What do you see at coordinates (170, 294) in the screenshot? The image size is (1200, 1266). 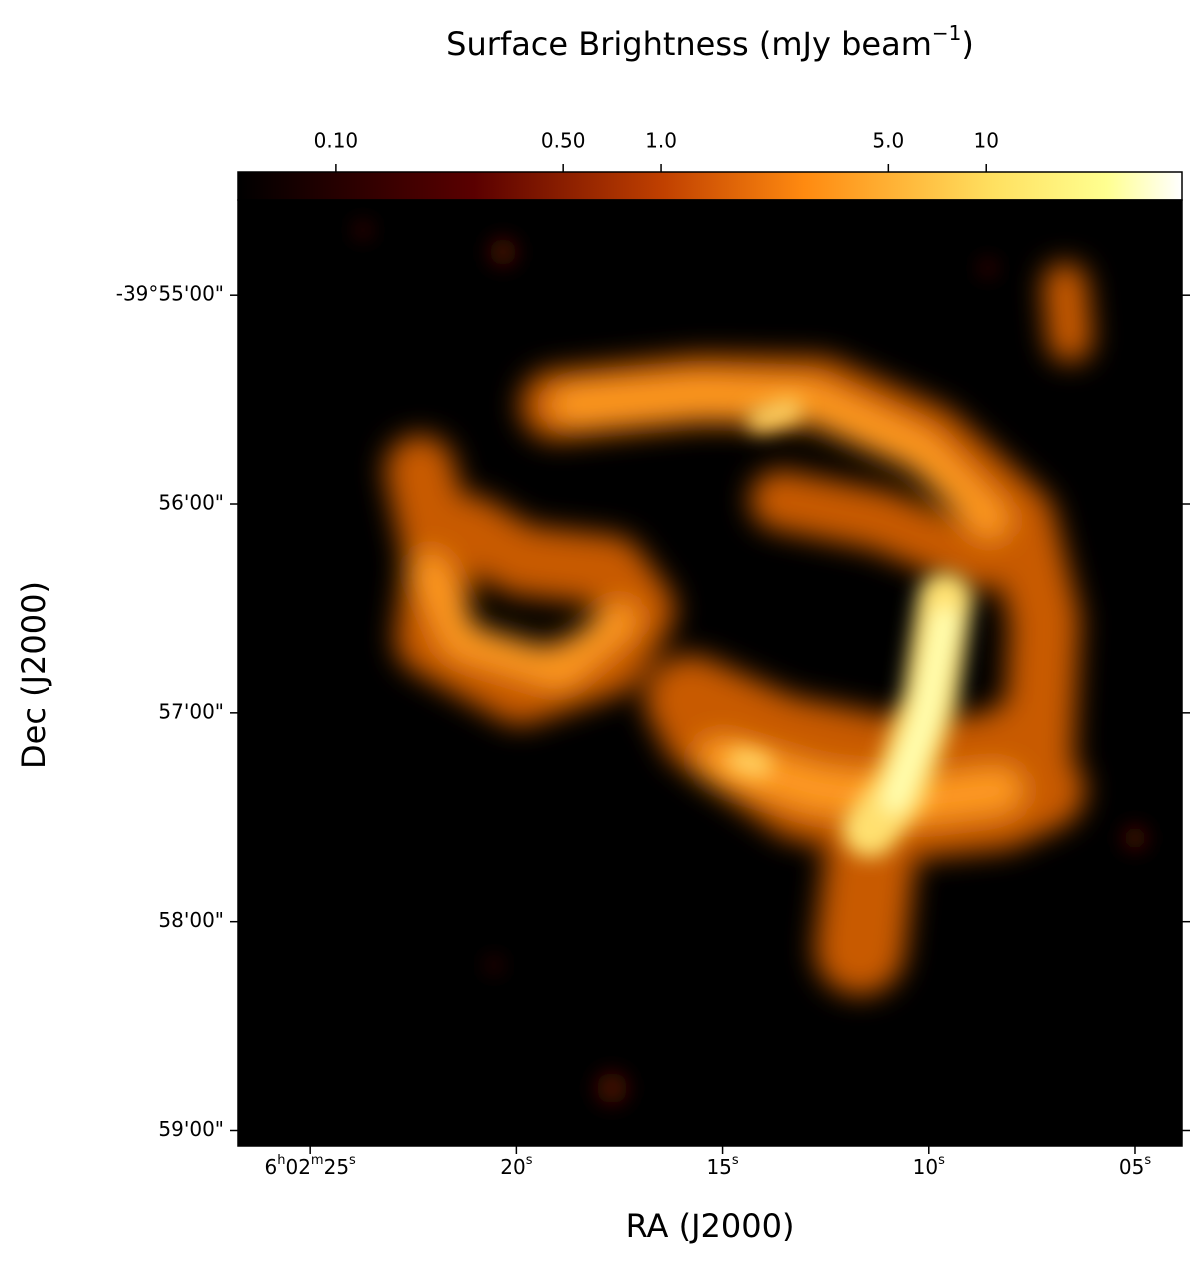 I see `y-tick-label: -39°55'00"` at bounding box center [170, 294].